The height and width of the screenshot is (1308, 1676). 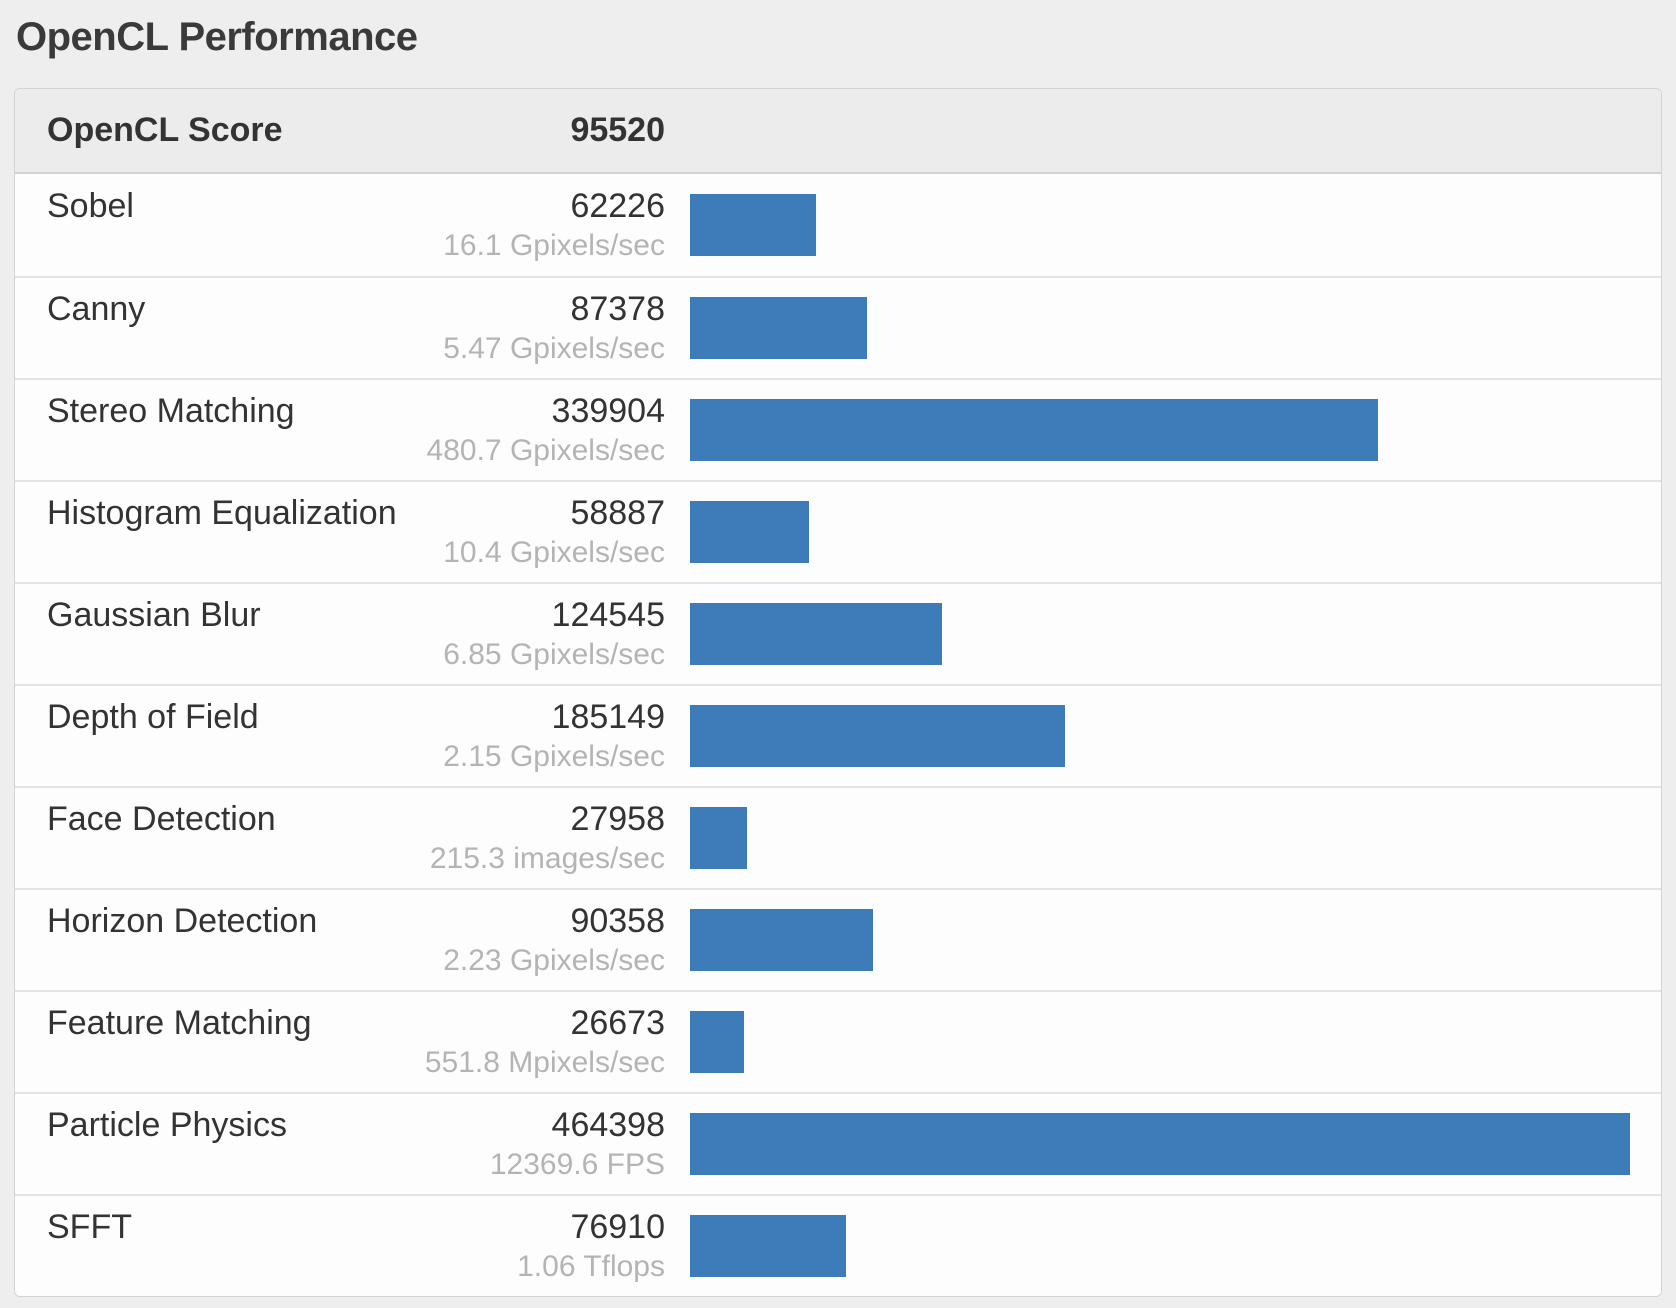 I want to click on score-summary-label: OpenCL Score, so click(x=165, y=130).